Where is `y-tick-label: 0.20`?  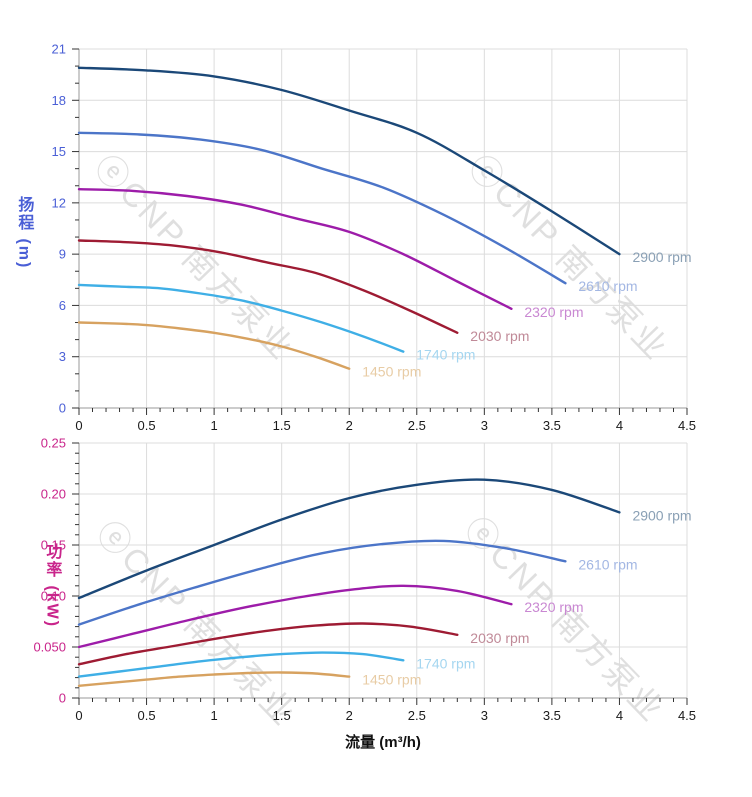 y-tick-label: 0.20 is located at coordinates (53, 494).